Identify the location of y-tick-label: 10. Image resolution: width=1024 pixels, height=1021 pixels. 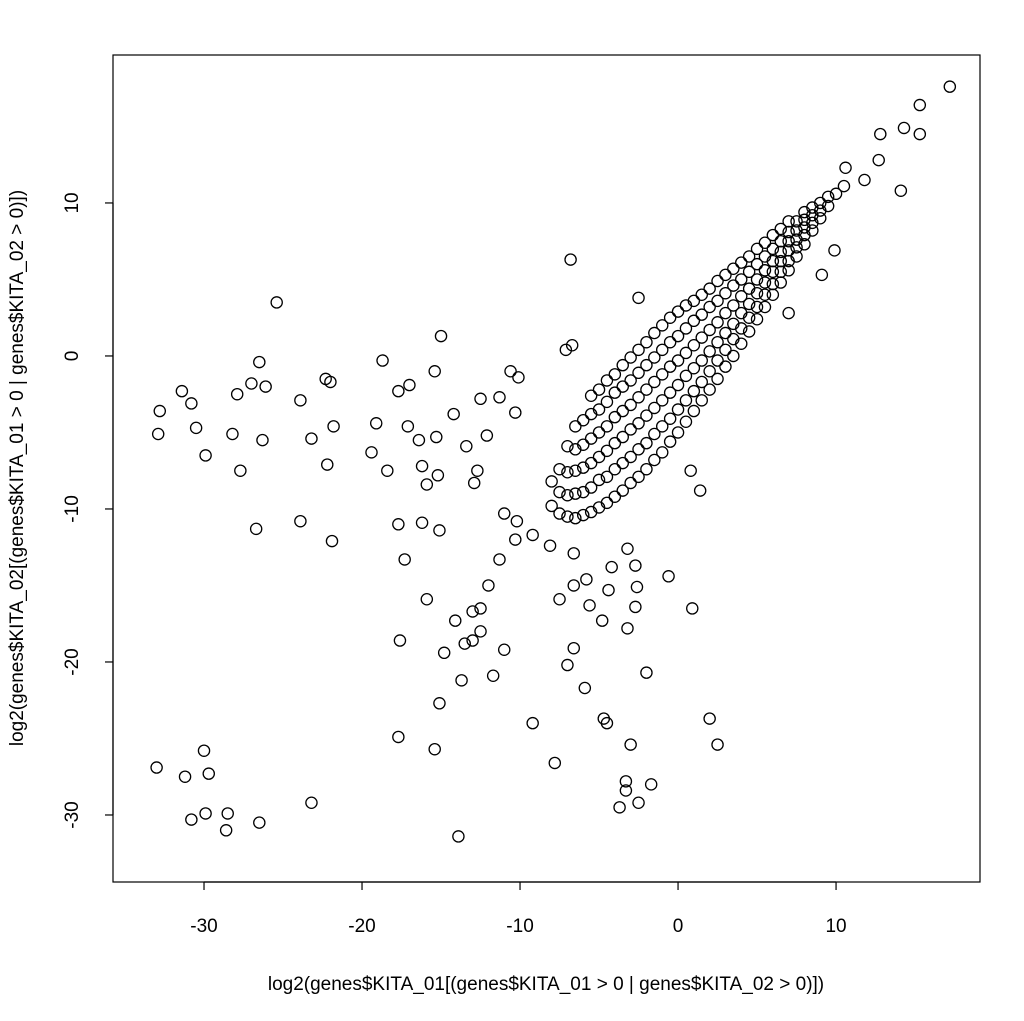
(72, 202).